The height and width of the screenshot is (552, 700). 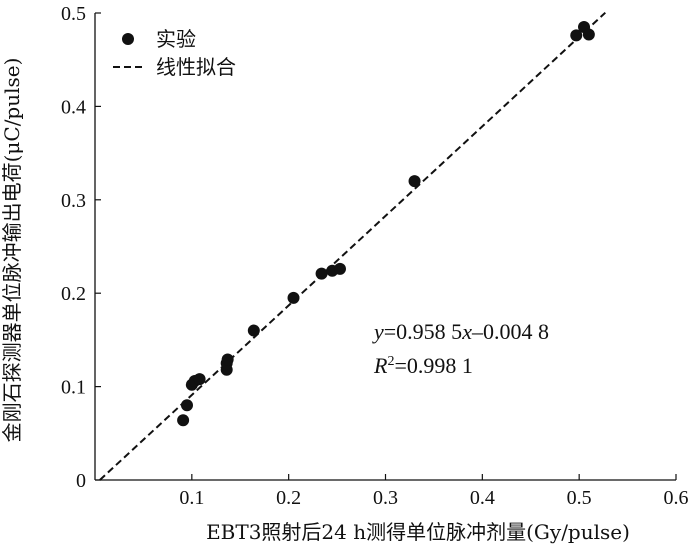 I want to click on fit-annotation: y=0.958 5x–0.004 8 R2=0.998 1, so click(x=460, y=348).